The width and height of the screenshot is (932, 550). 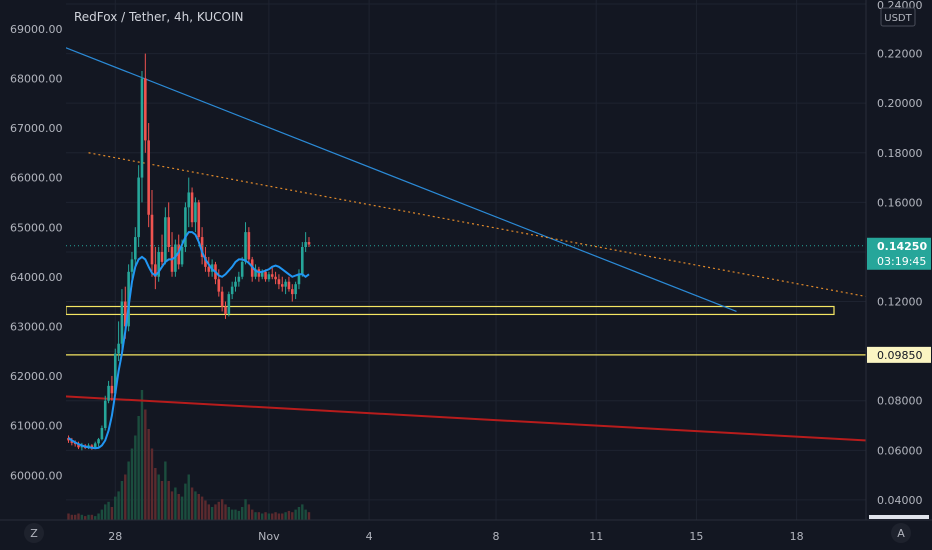 What do you see at coordinates (900, 153) in the screenshot?
I see `right-axis-label: 0.18000` at bounding box center [900, 153].